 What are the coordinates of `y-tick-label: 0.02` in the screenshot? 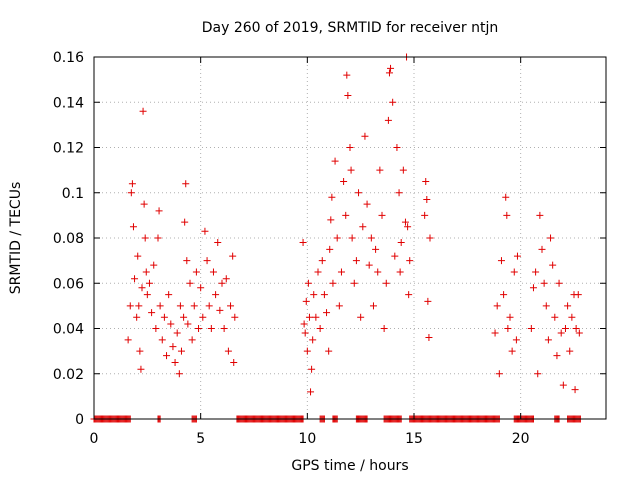 It's located at (68, 375).